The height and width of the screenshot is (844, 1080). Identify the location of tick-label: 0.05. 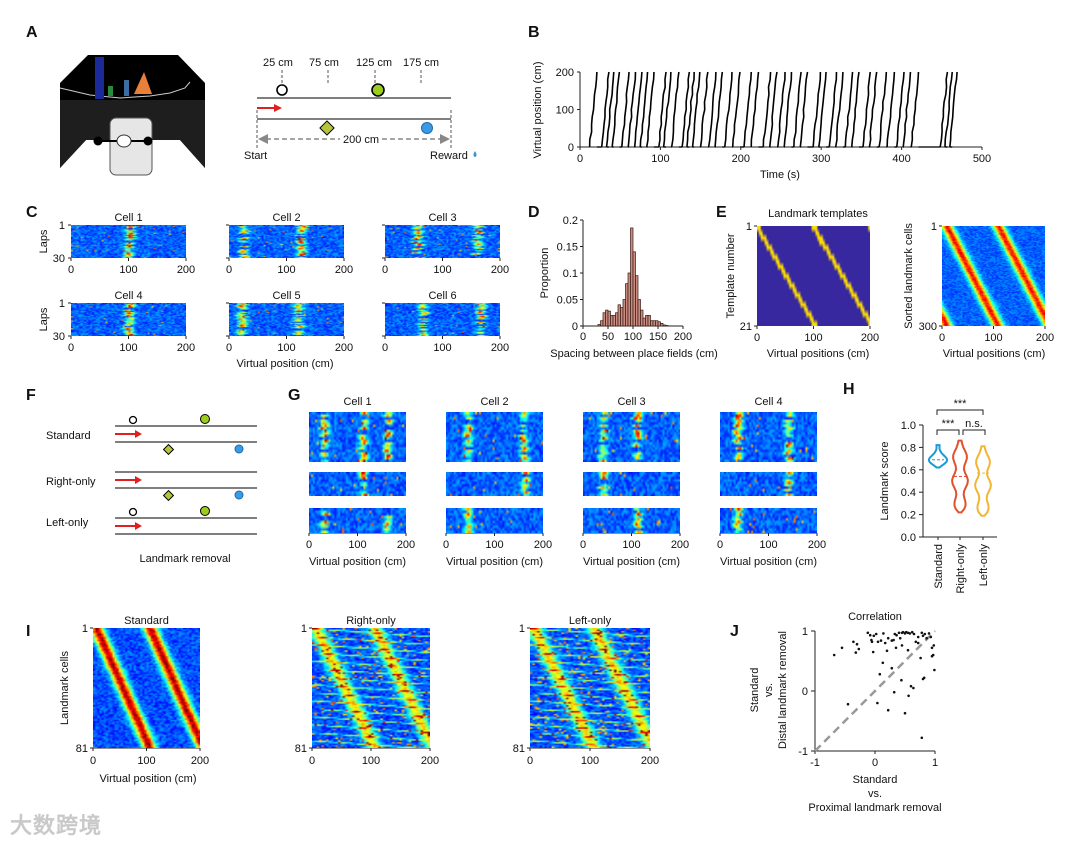
(567, 301).